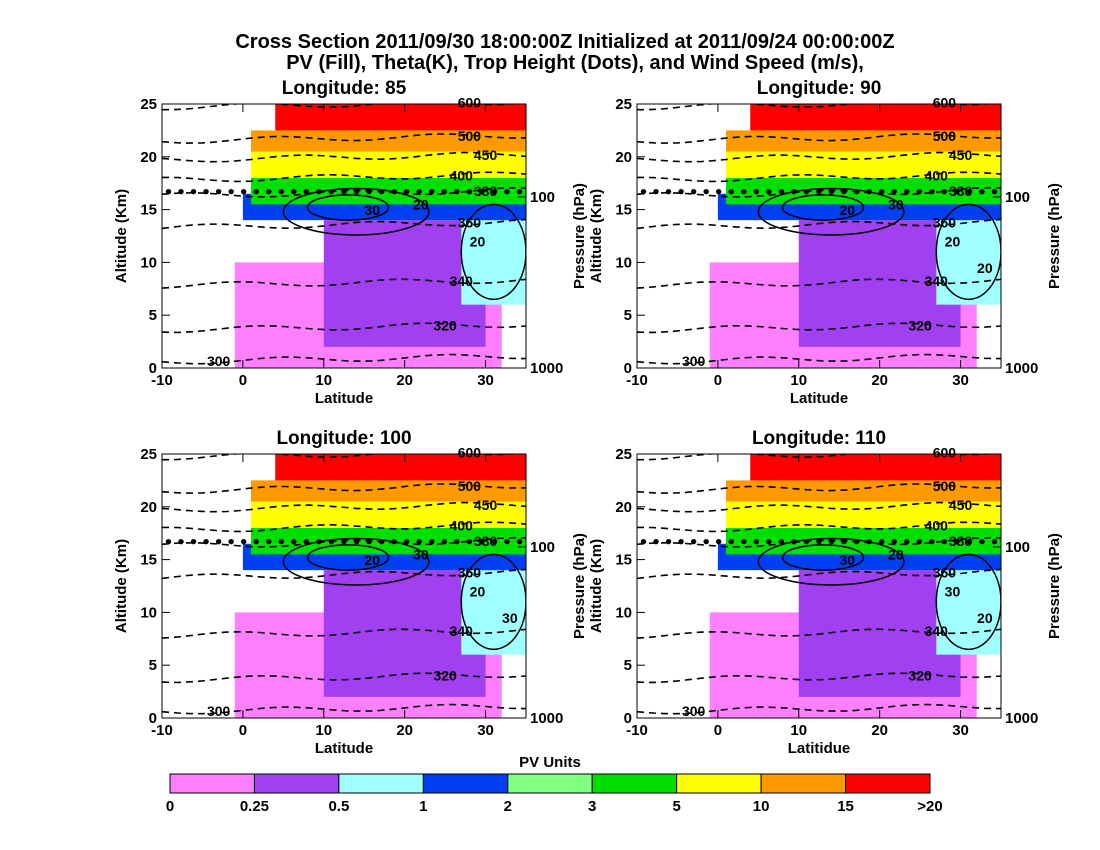 This screenshot has width=1100, height=850. I want to click on wind-label-2: 20, so click(478, 592).